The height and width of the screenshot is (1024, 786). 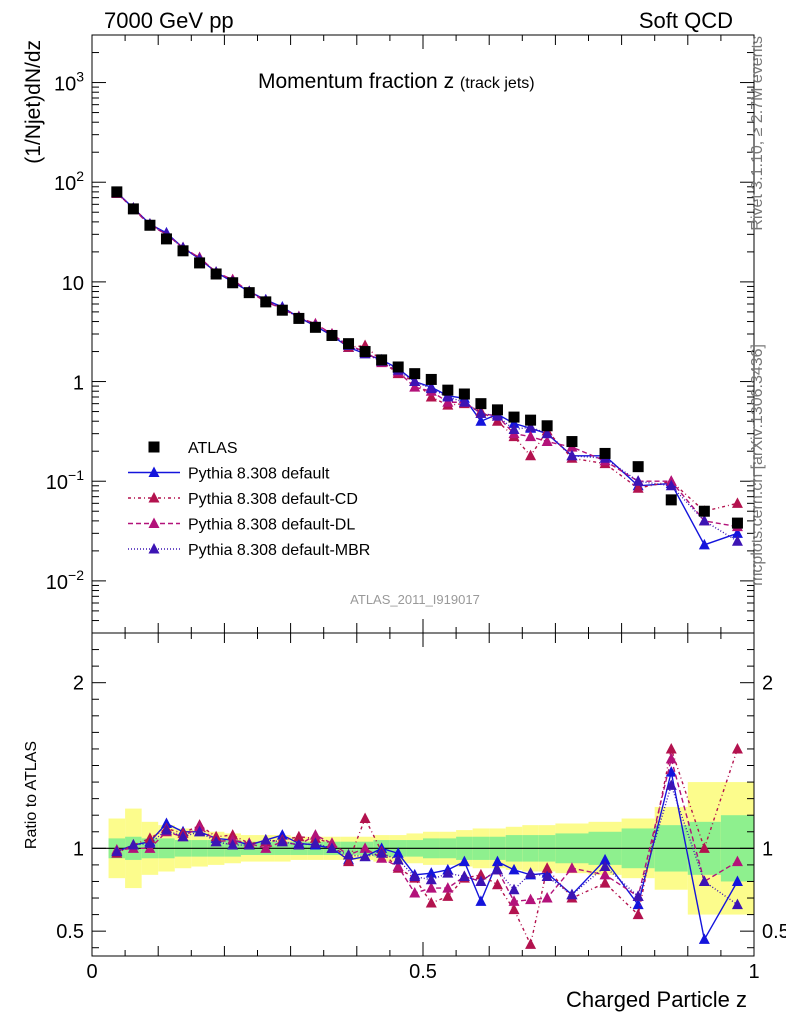 What do you see at coordinates (70, 932) in the screenshot?
I see `ratio-ytick-label: 0.5` at bounding box center [70, 932].